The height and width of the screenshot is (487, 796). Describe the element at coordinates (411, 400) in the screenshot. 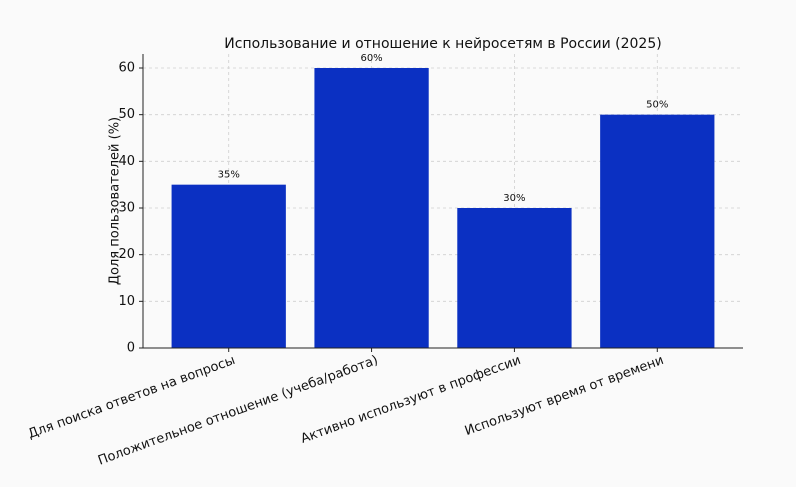

I see `x-tick-label: Активно используют в профессии` at that location.